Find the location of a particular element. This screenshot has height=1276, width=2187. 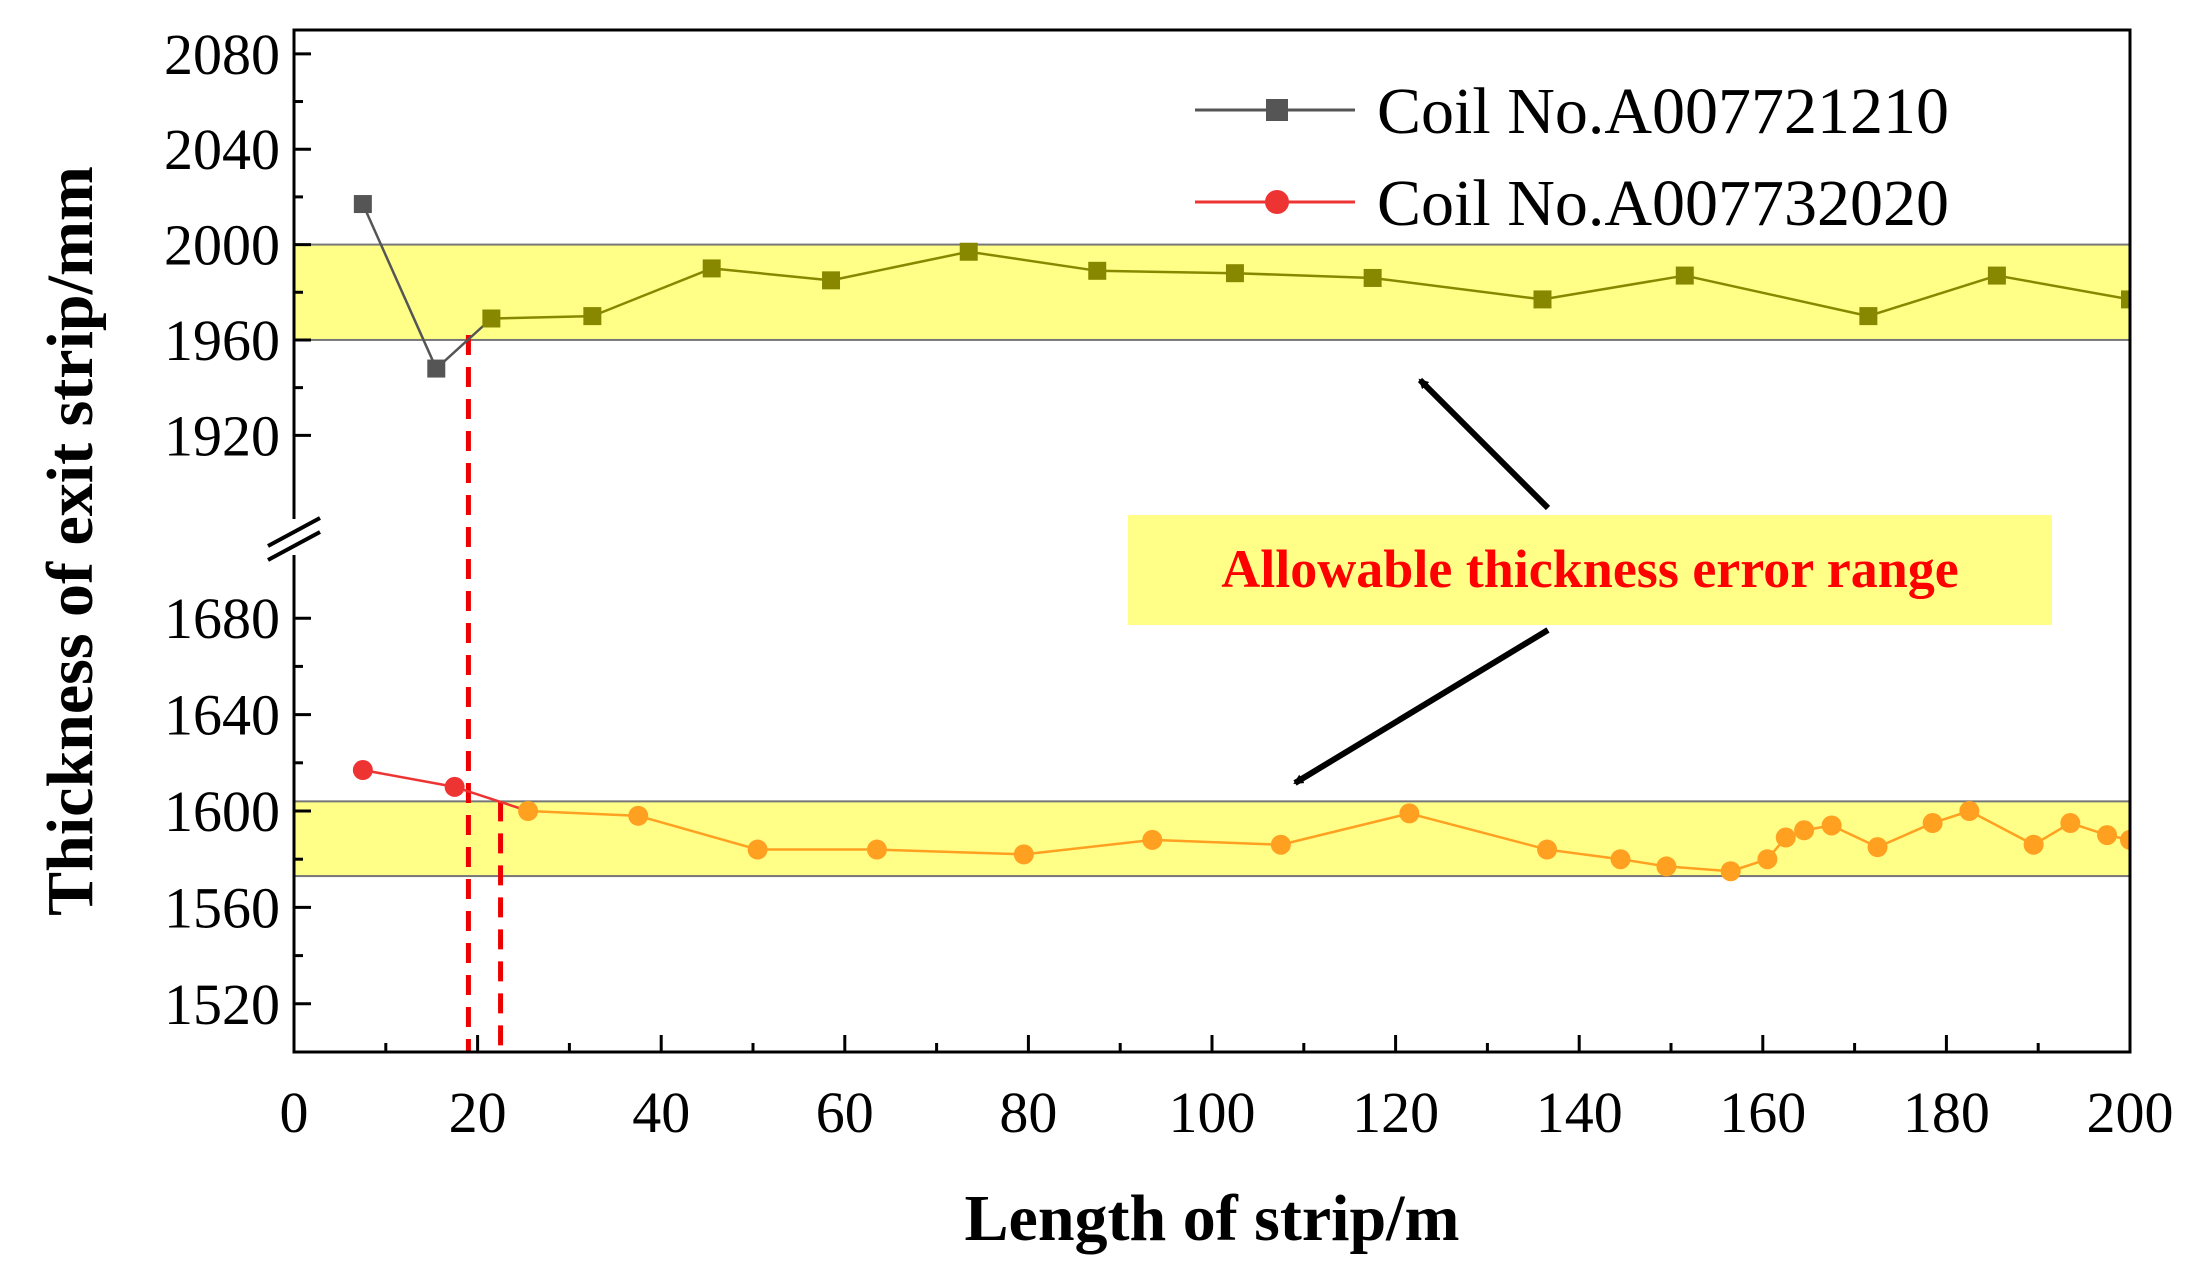

annotation-text: Allowable thickness error range is located at coordinates (1589, 569).